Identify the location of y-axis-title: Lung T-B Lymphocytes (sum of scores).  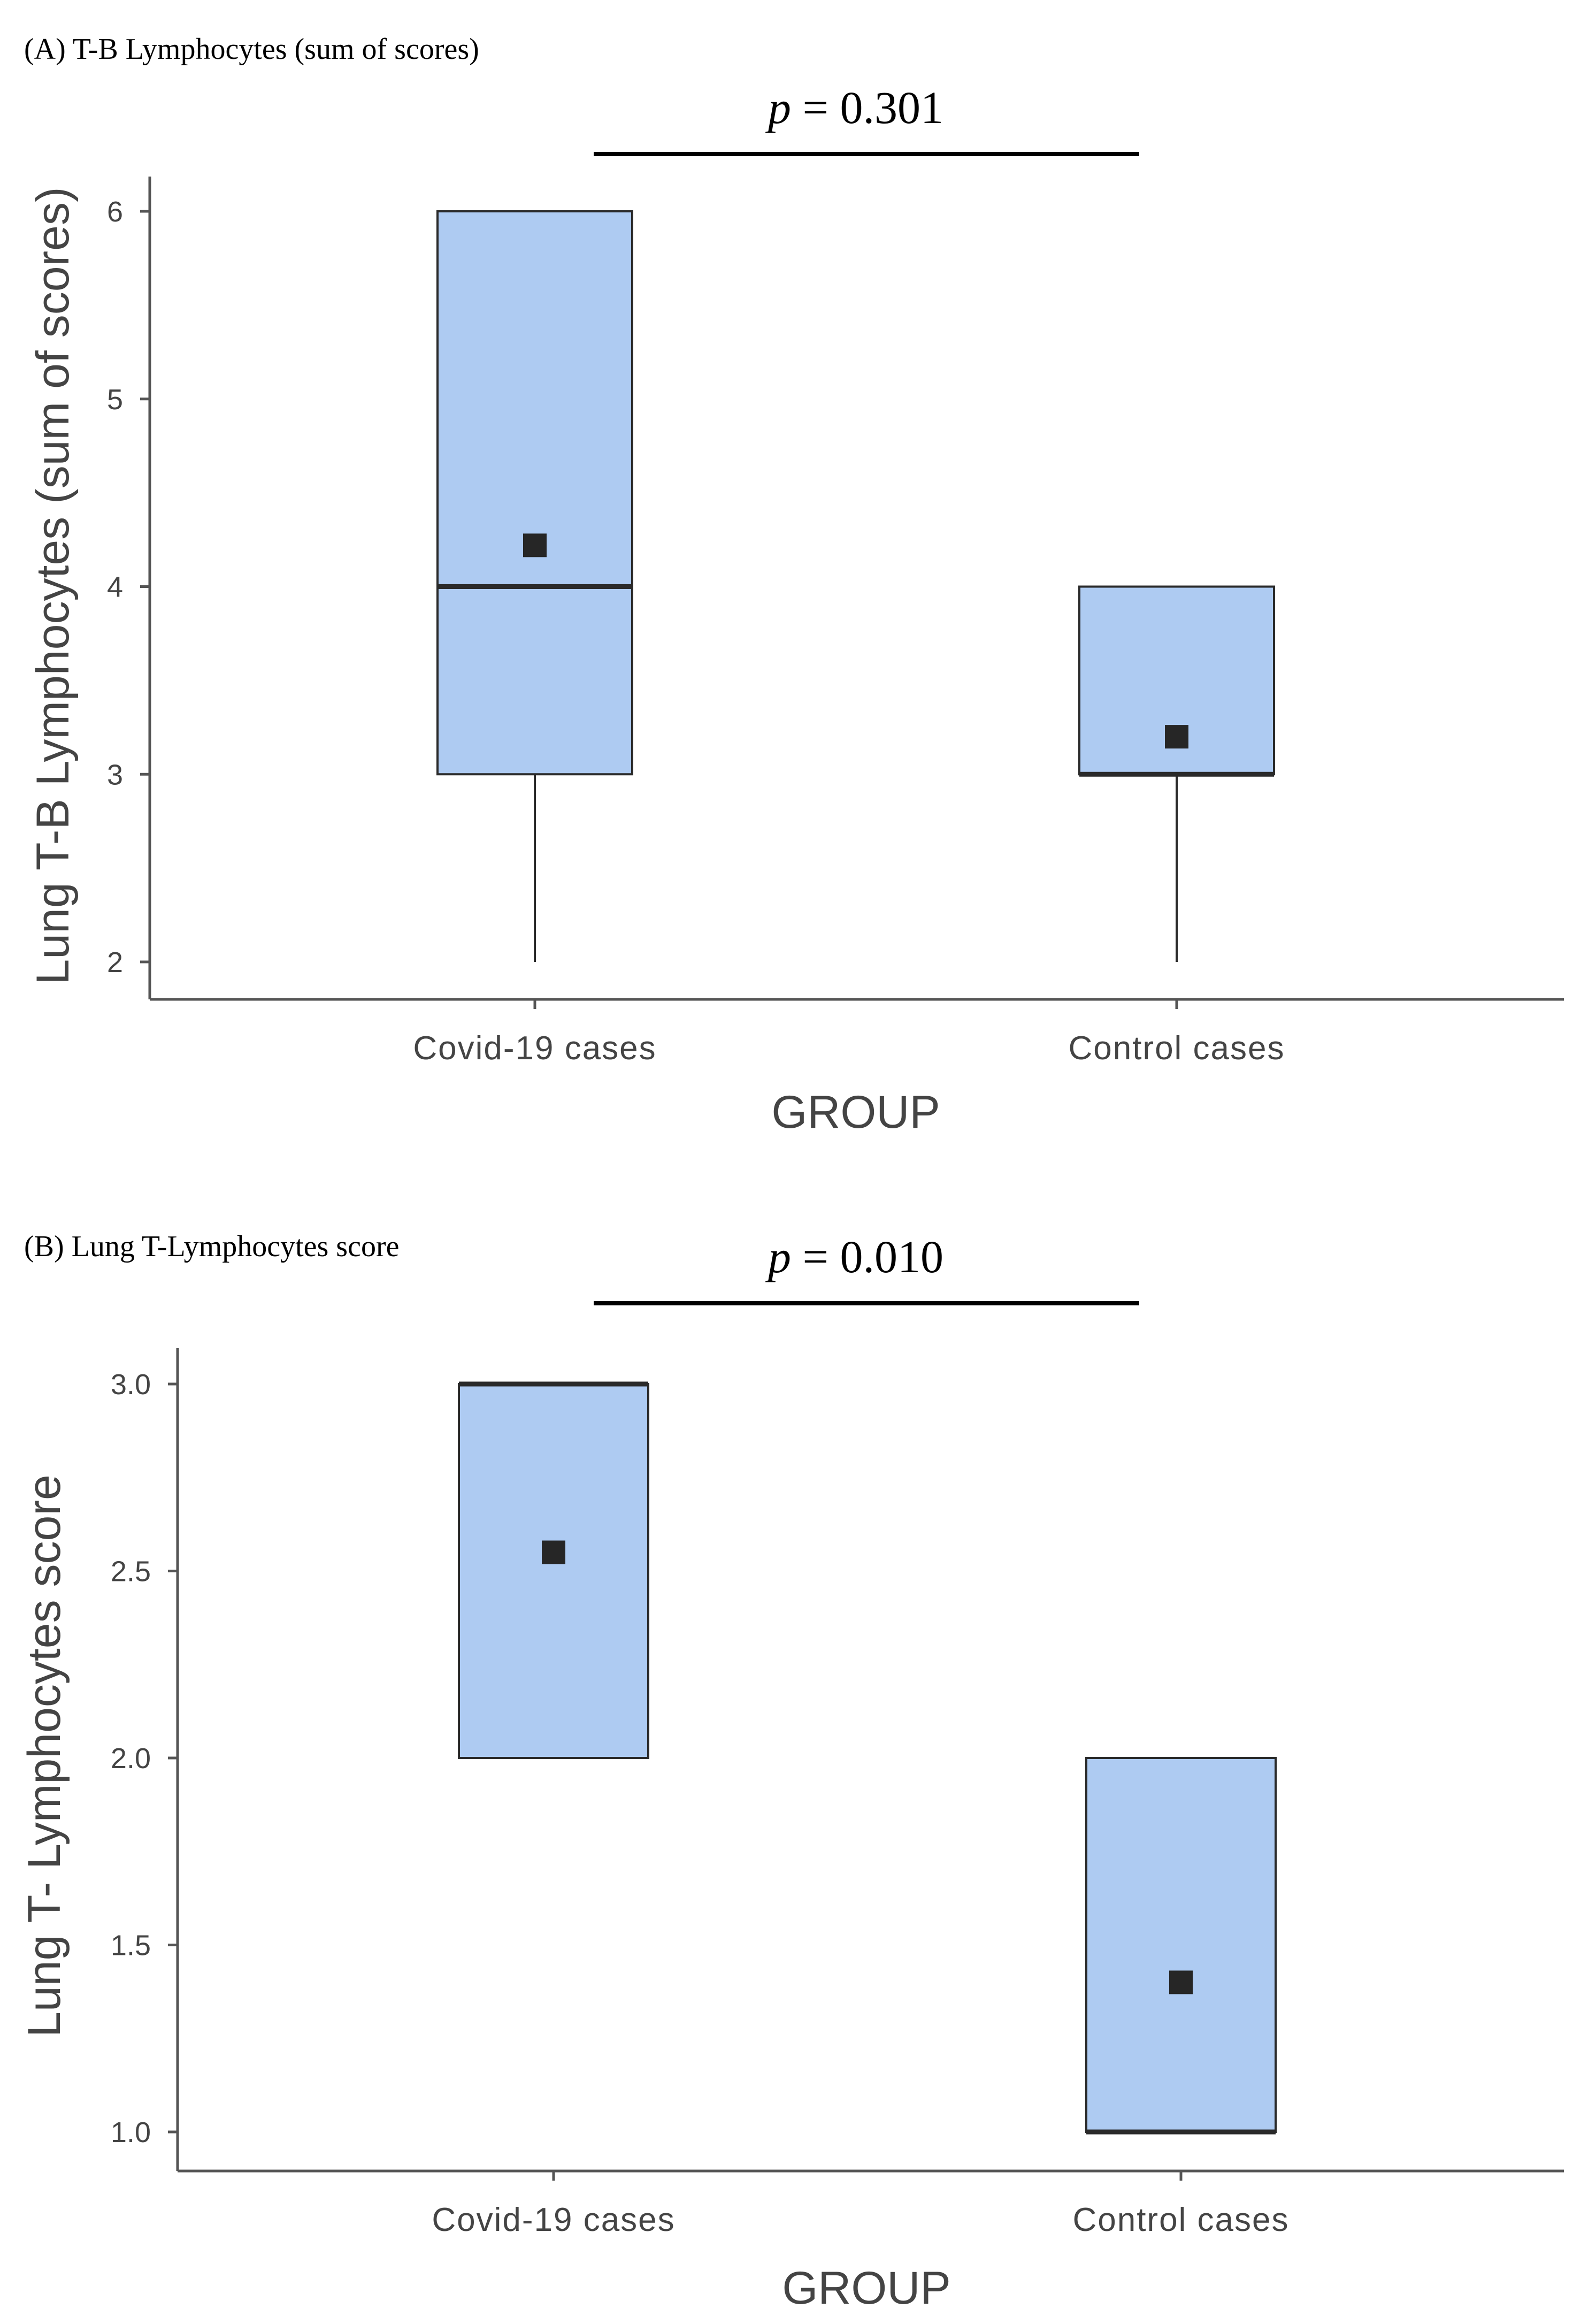
(53, 585).